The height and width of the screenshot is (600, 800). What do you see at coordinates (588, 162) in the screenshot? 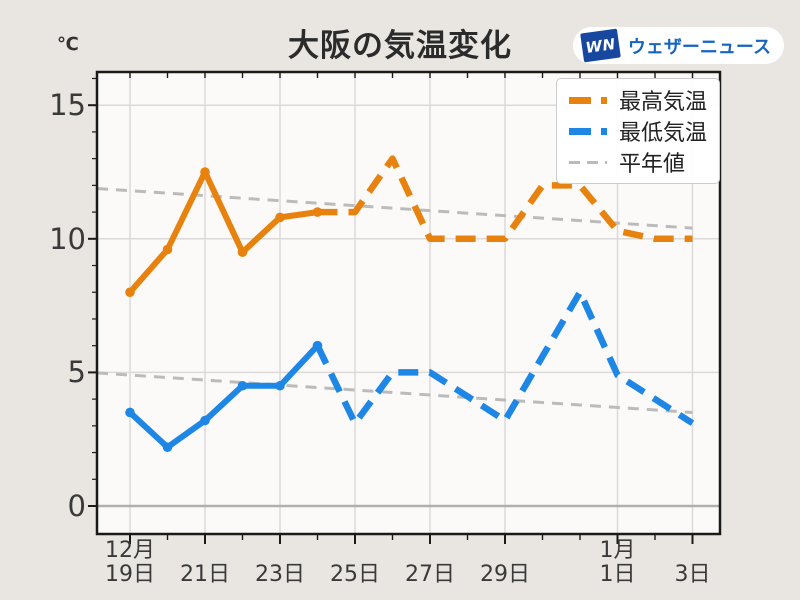
I see `normal-line-icon` at bounding box center [588, 162].